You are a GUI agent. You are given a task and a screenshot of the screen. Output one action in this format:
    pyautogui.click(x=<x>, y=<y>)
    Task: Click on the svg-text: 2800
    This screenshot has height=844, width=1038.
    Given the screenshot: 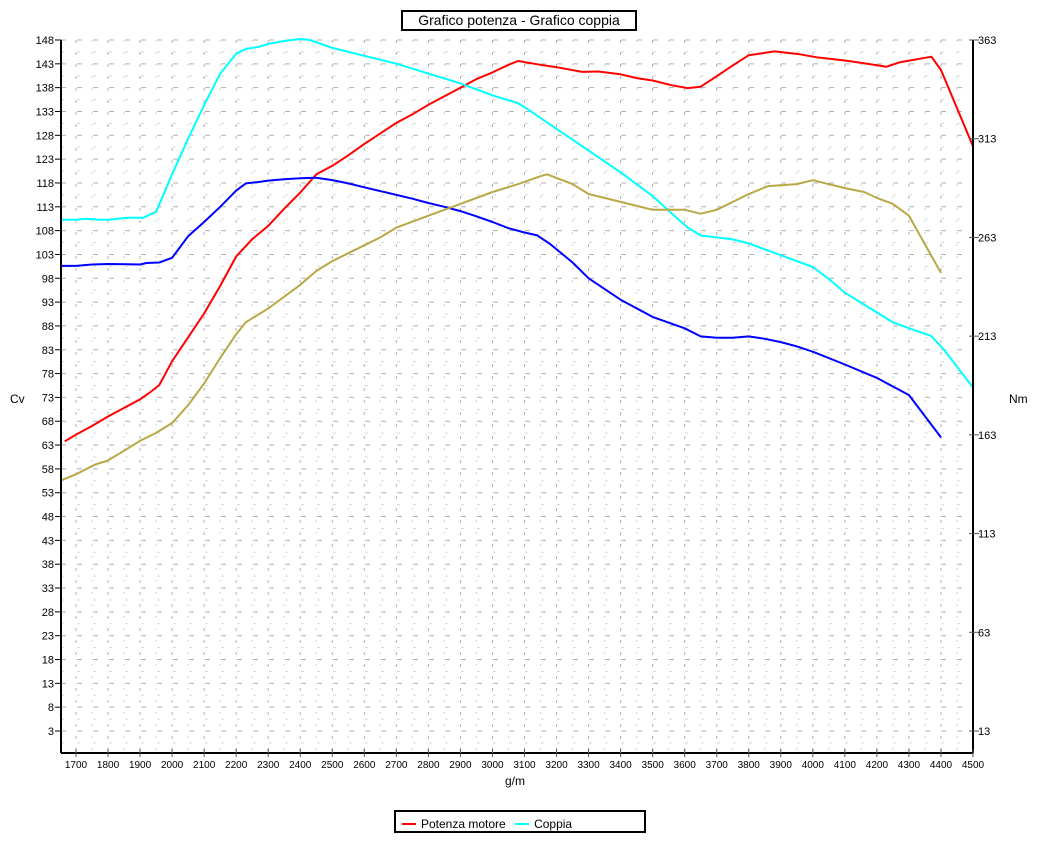 What is the action you would take?
    pyautogui.click(x=428, y=765)
    